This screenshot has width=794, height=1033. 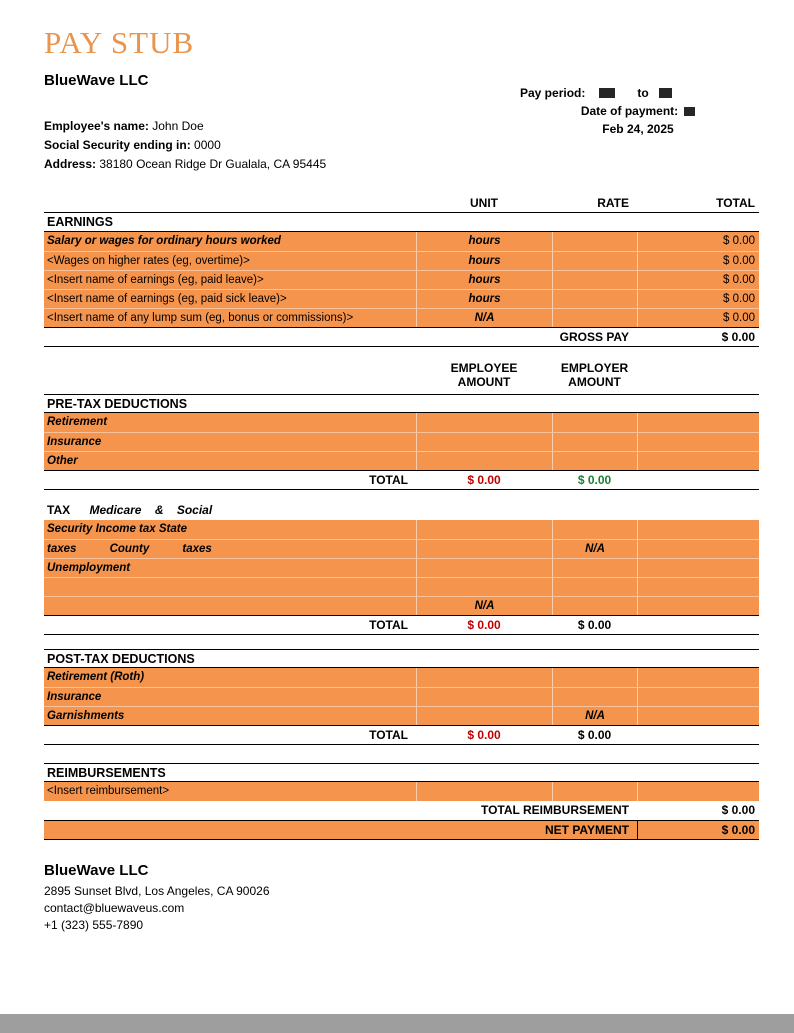 What do you see at coordinates (129, 549) in the screenshot?
I see `tax-row-label: taxes County taxes` at bounding box center [129, 549].